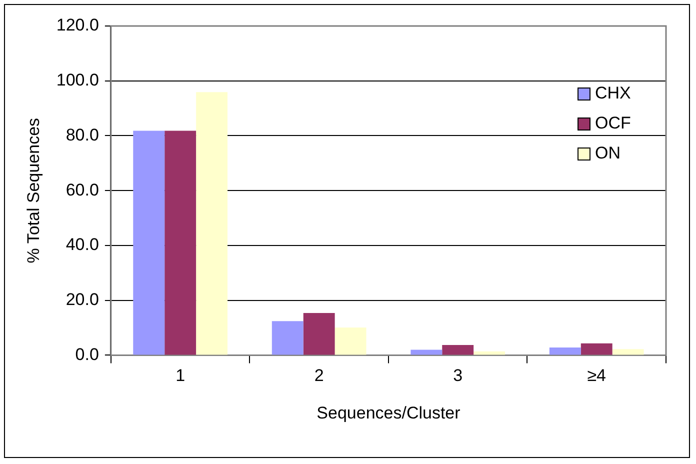 Image resolution: width=696 pixels, height=464 pixels. What do you see at coordinates (77, 25) in the screenshot?
I see `y-tick-label: 120.0` at bounding box center [77, 25].